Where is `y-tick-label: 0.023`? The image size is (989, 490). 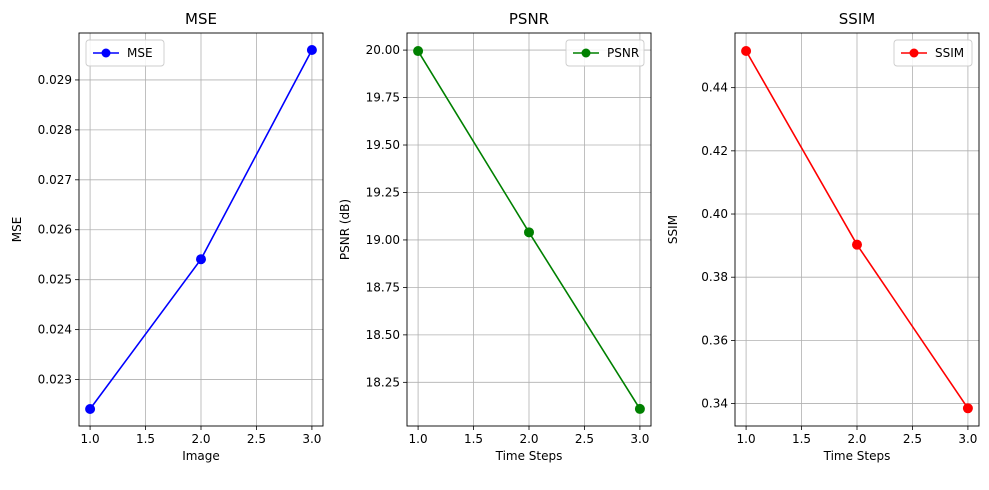
y-tick-label: 0.023 is located at coordinates (55, 380).